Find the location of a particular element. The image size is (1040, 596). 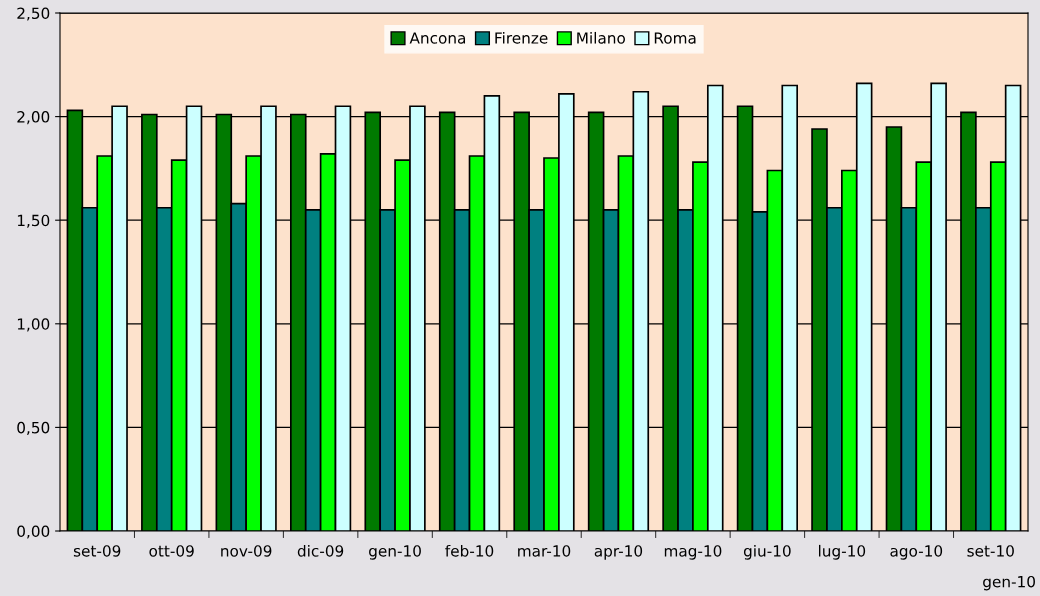

legend-label: Milano is located at coordinates (601, 37).